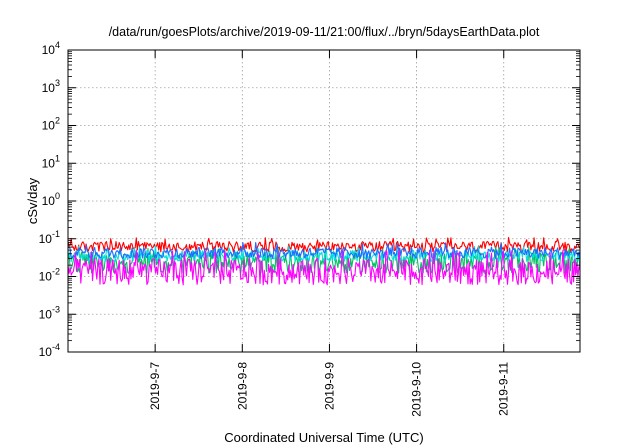  Describe the element at coordinates (49, 312) in the screenshot. I see `y-tick-label: 10⁻³` at that location.